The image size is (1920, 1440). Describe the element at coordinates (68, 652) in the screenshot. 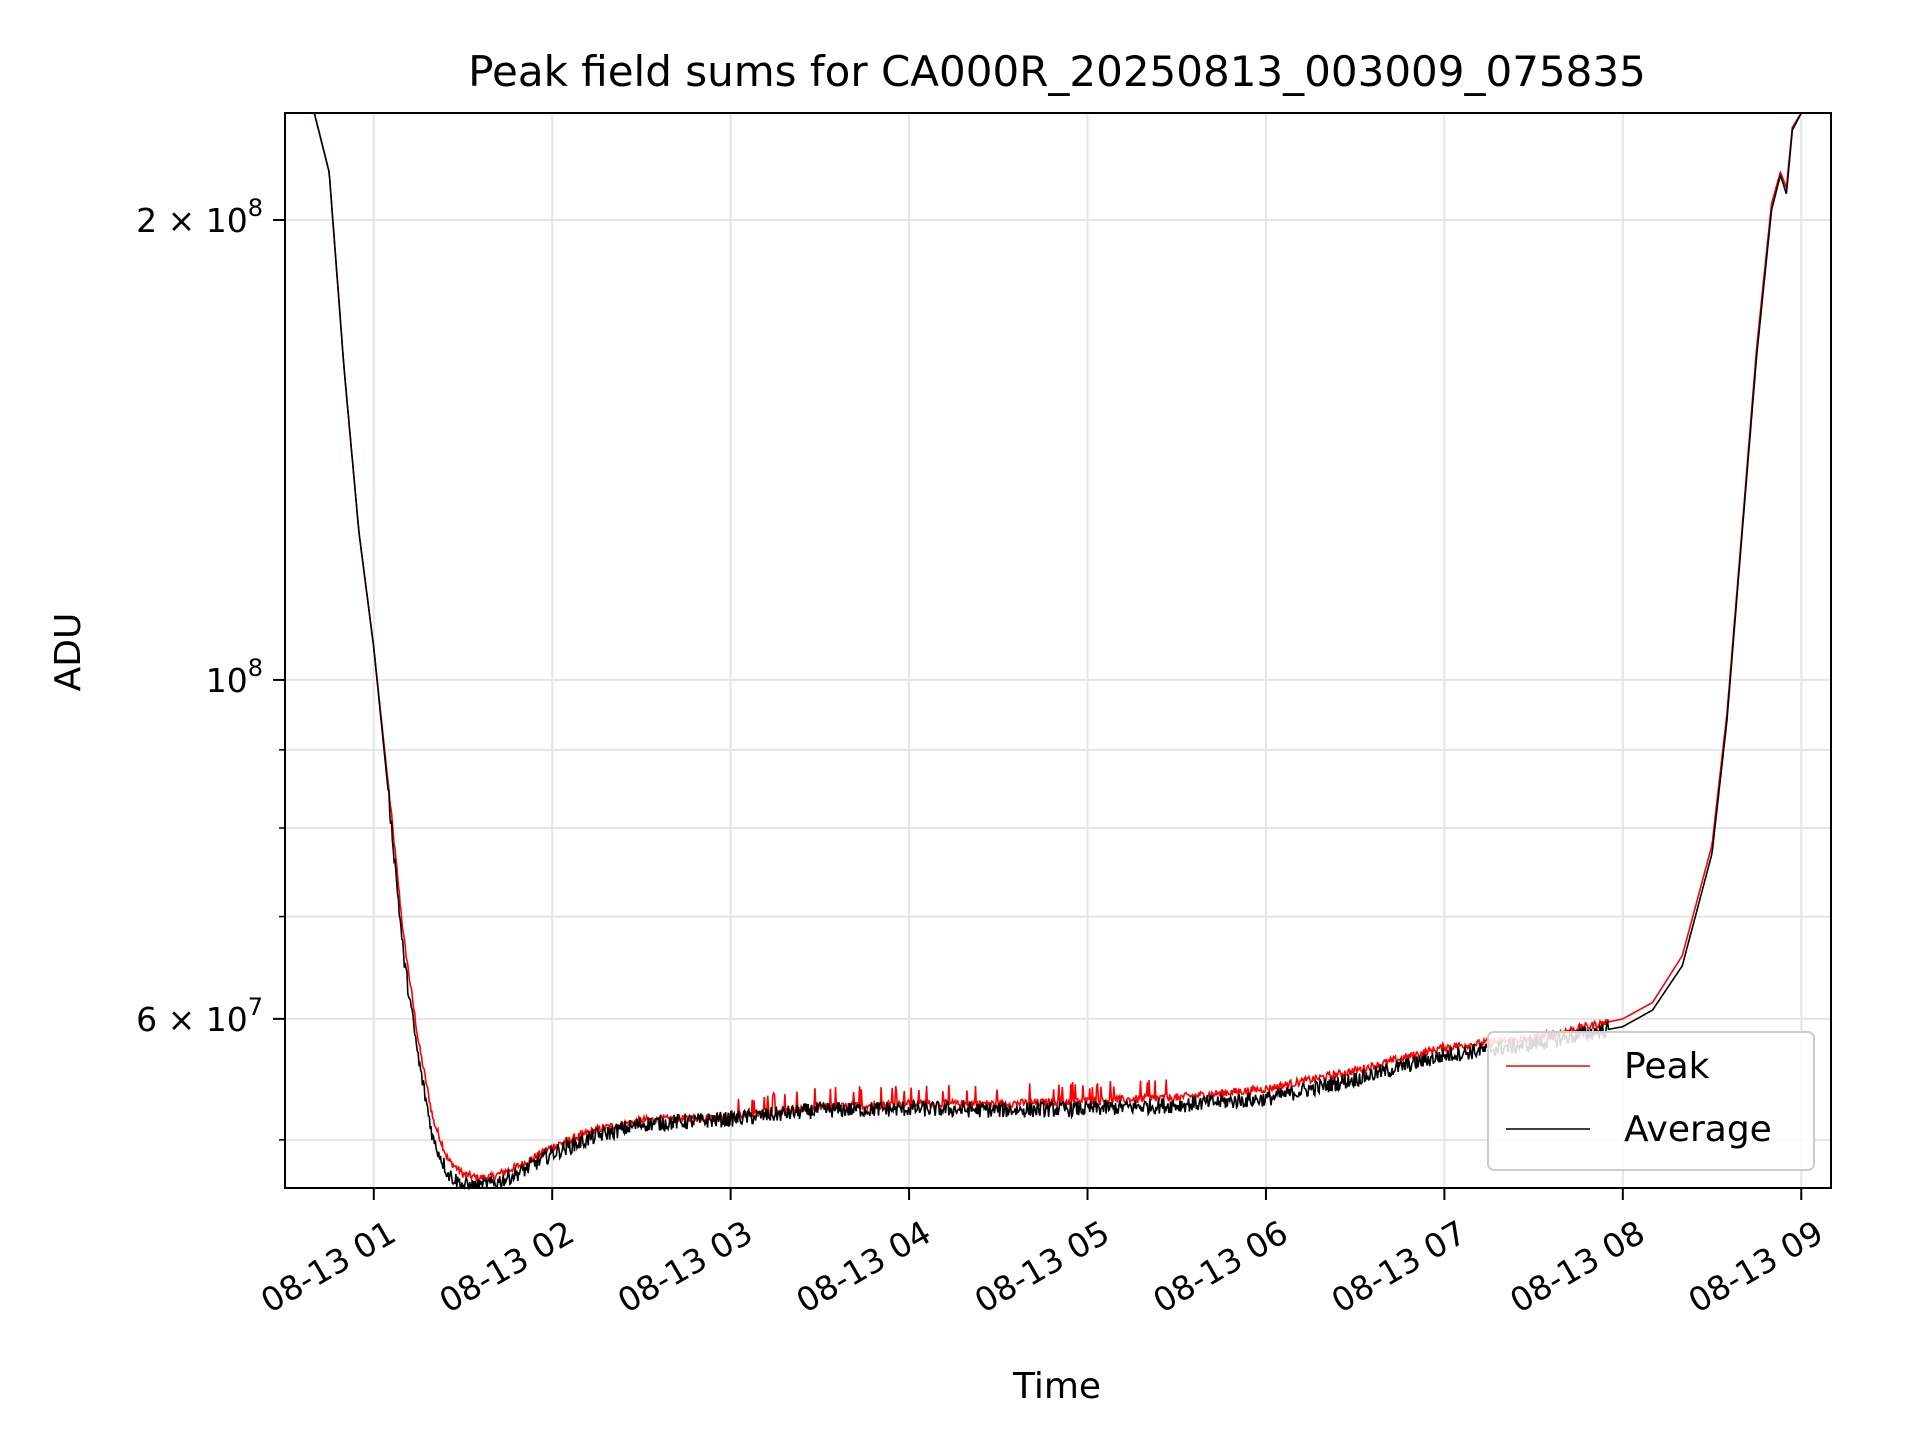

I see `y-axis-label: ADU` at that location.